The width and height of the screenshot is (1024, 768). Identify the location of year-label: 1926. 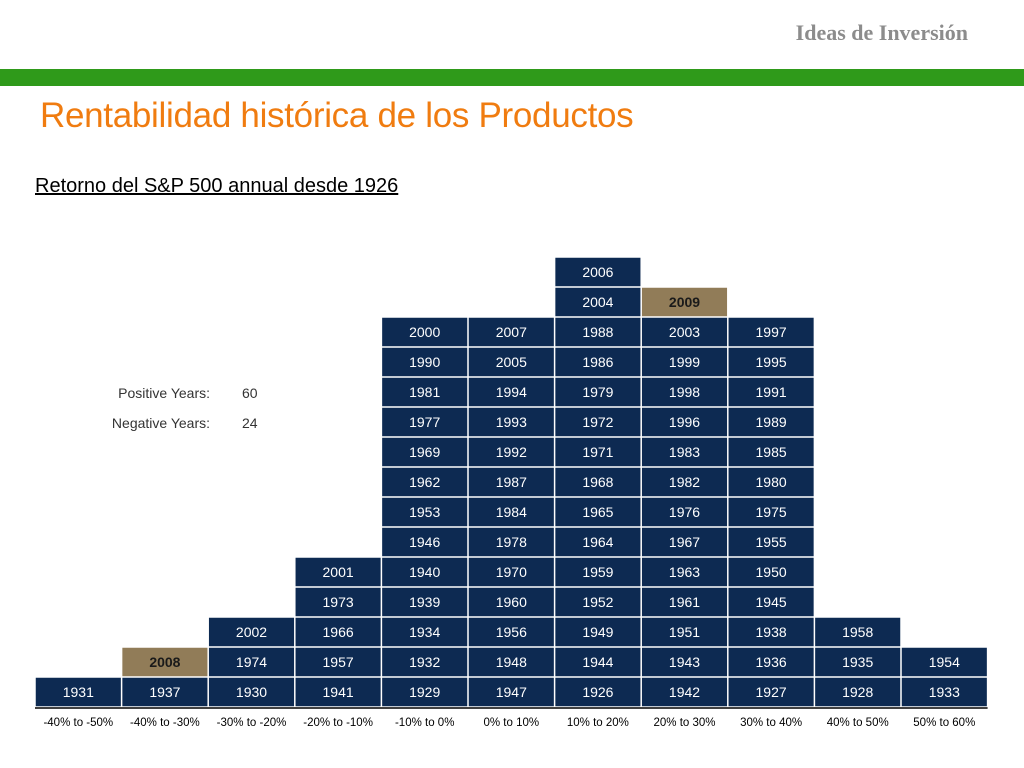
(597, 692).